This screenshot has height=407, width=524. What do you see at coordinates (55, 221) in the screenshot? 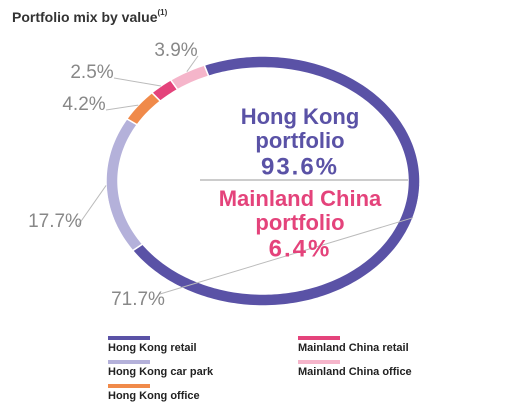
I see `slice-label: 17.7%` at bounding box center [55, 221].